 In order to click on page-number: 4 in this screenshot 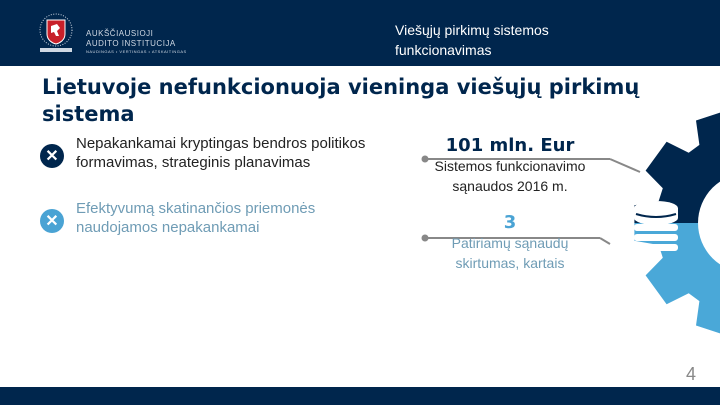, I will do `click(691, 374)`.